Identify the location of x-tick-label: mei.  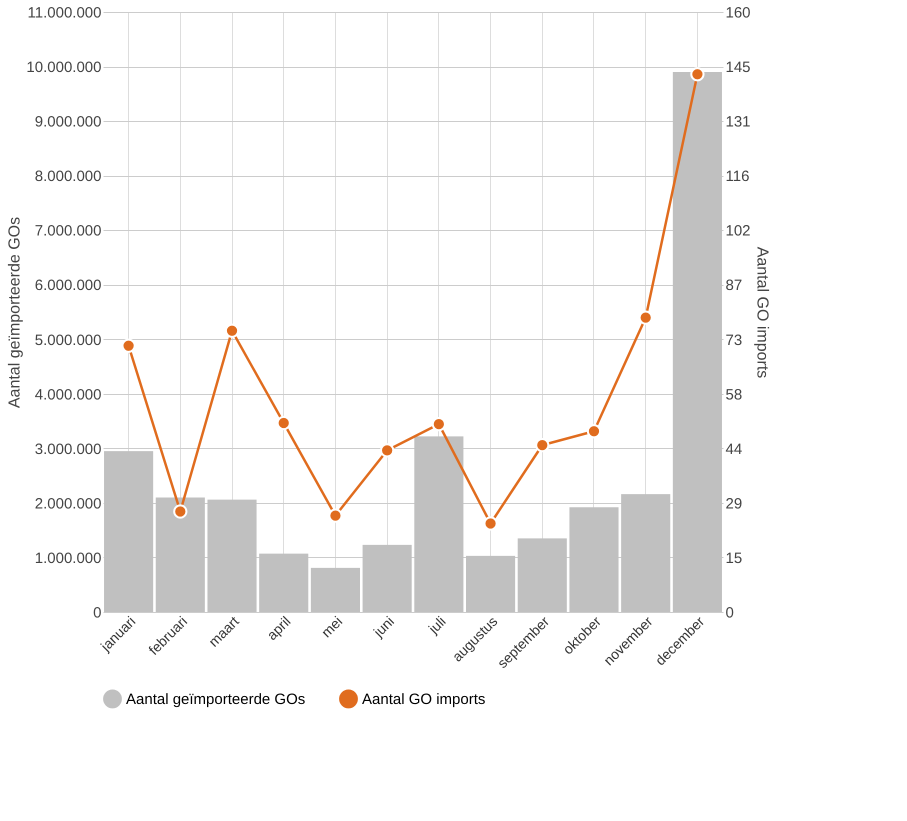
(332, 626).